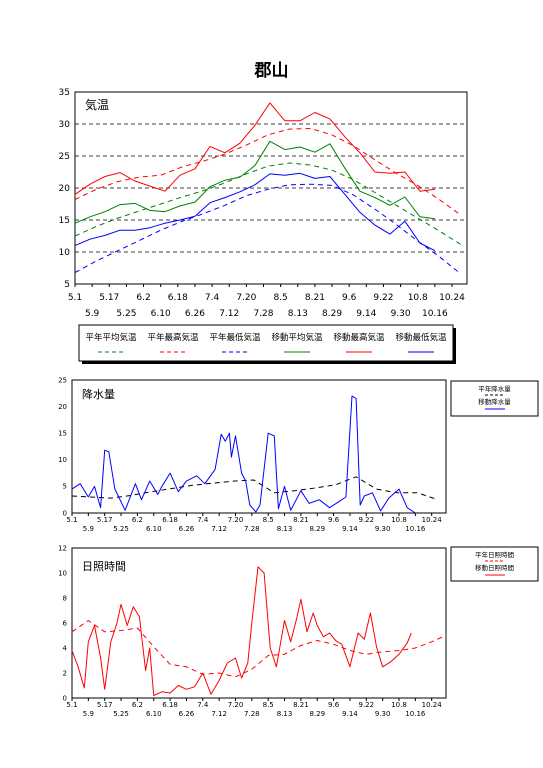  I want to click on temperature-legend: 平年平均気温 平年最高気温 平年最低気温 移動平均気温 移動最高気温 移動最低気温, so click(267, 344).